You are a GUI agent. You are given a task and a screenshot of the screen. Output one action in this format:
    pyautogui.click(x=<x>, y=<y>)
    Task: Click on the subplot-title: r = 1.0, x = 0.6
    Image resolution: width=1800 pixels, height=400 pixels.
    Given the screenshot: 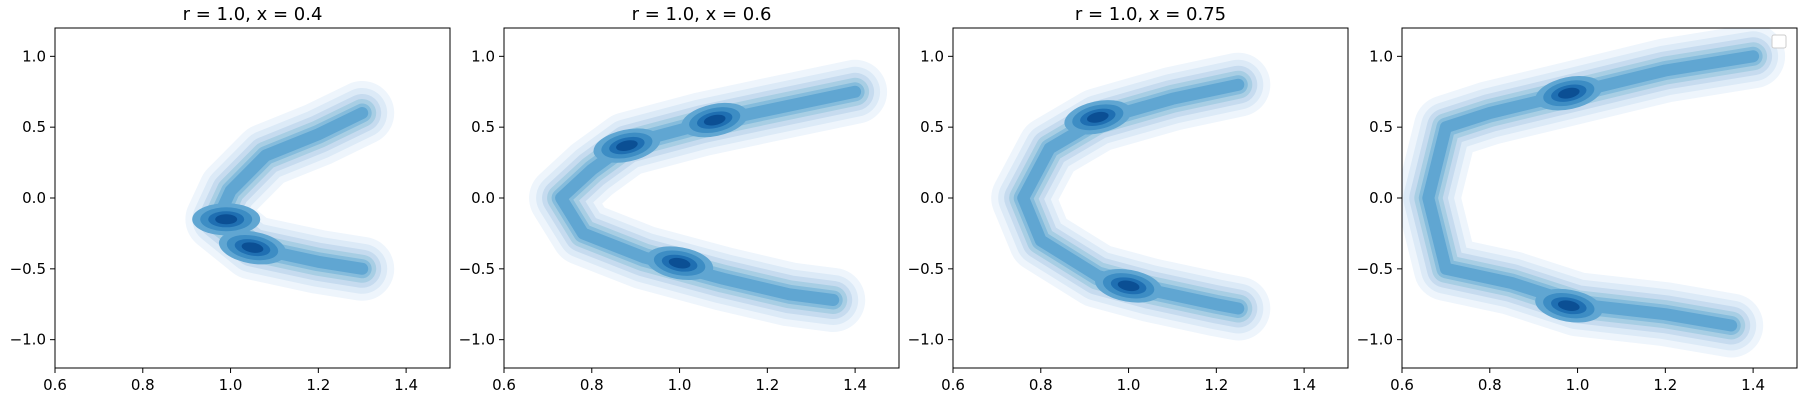 What is the action you would take?
    pyautogui.click(x=702, y=14)
    